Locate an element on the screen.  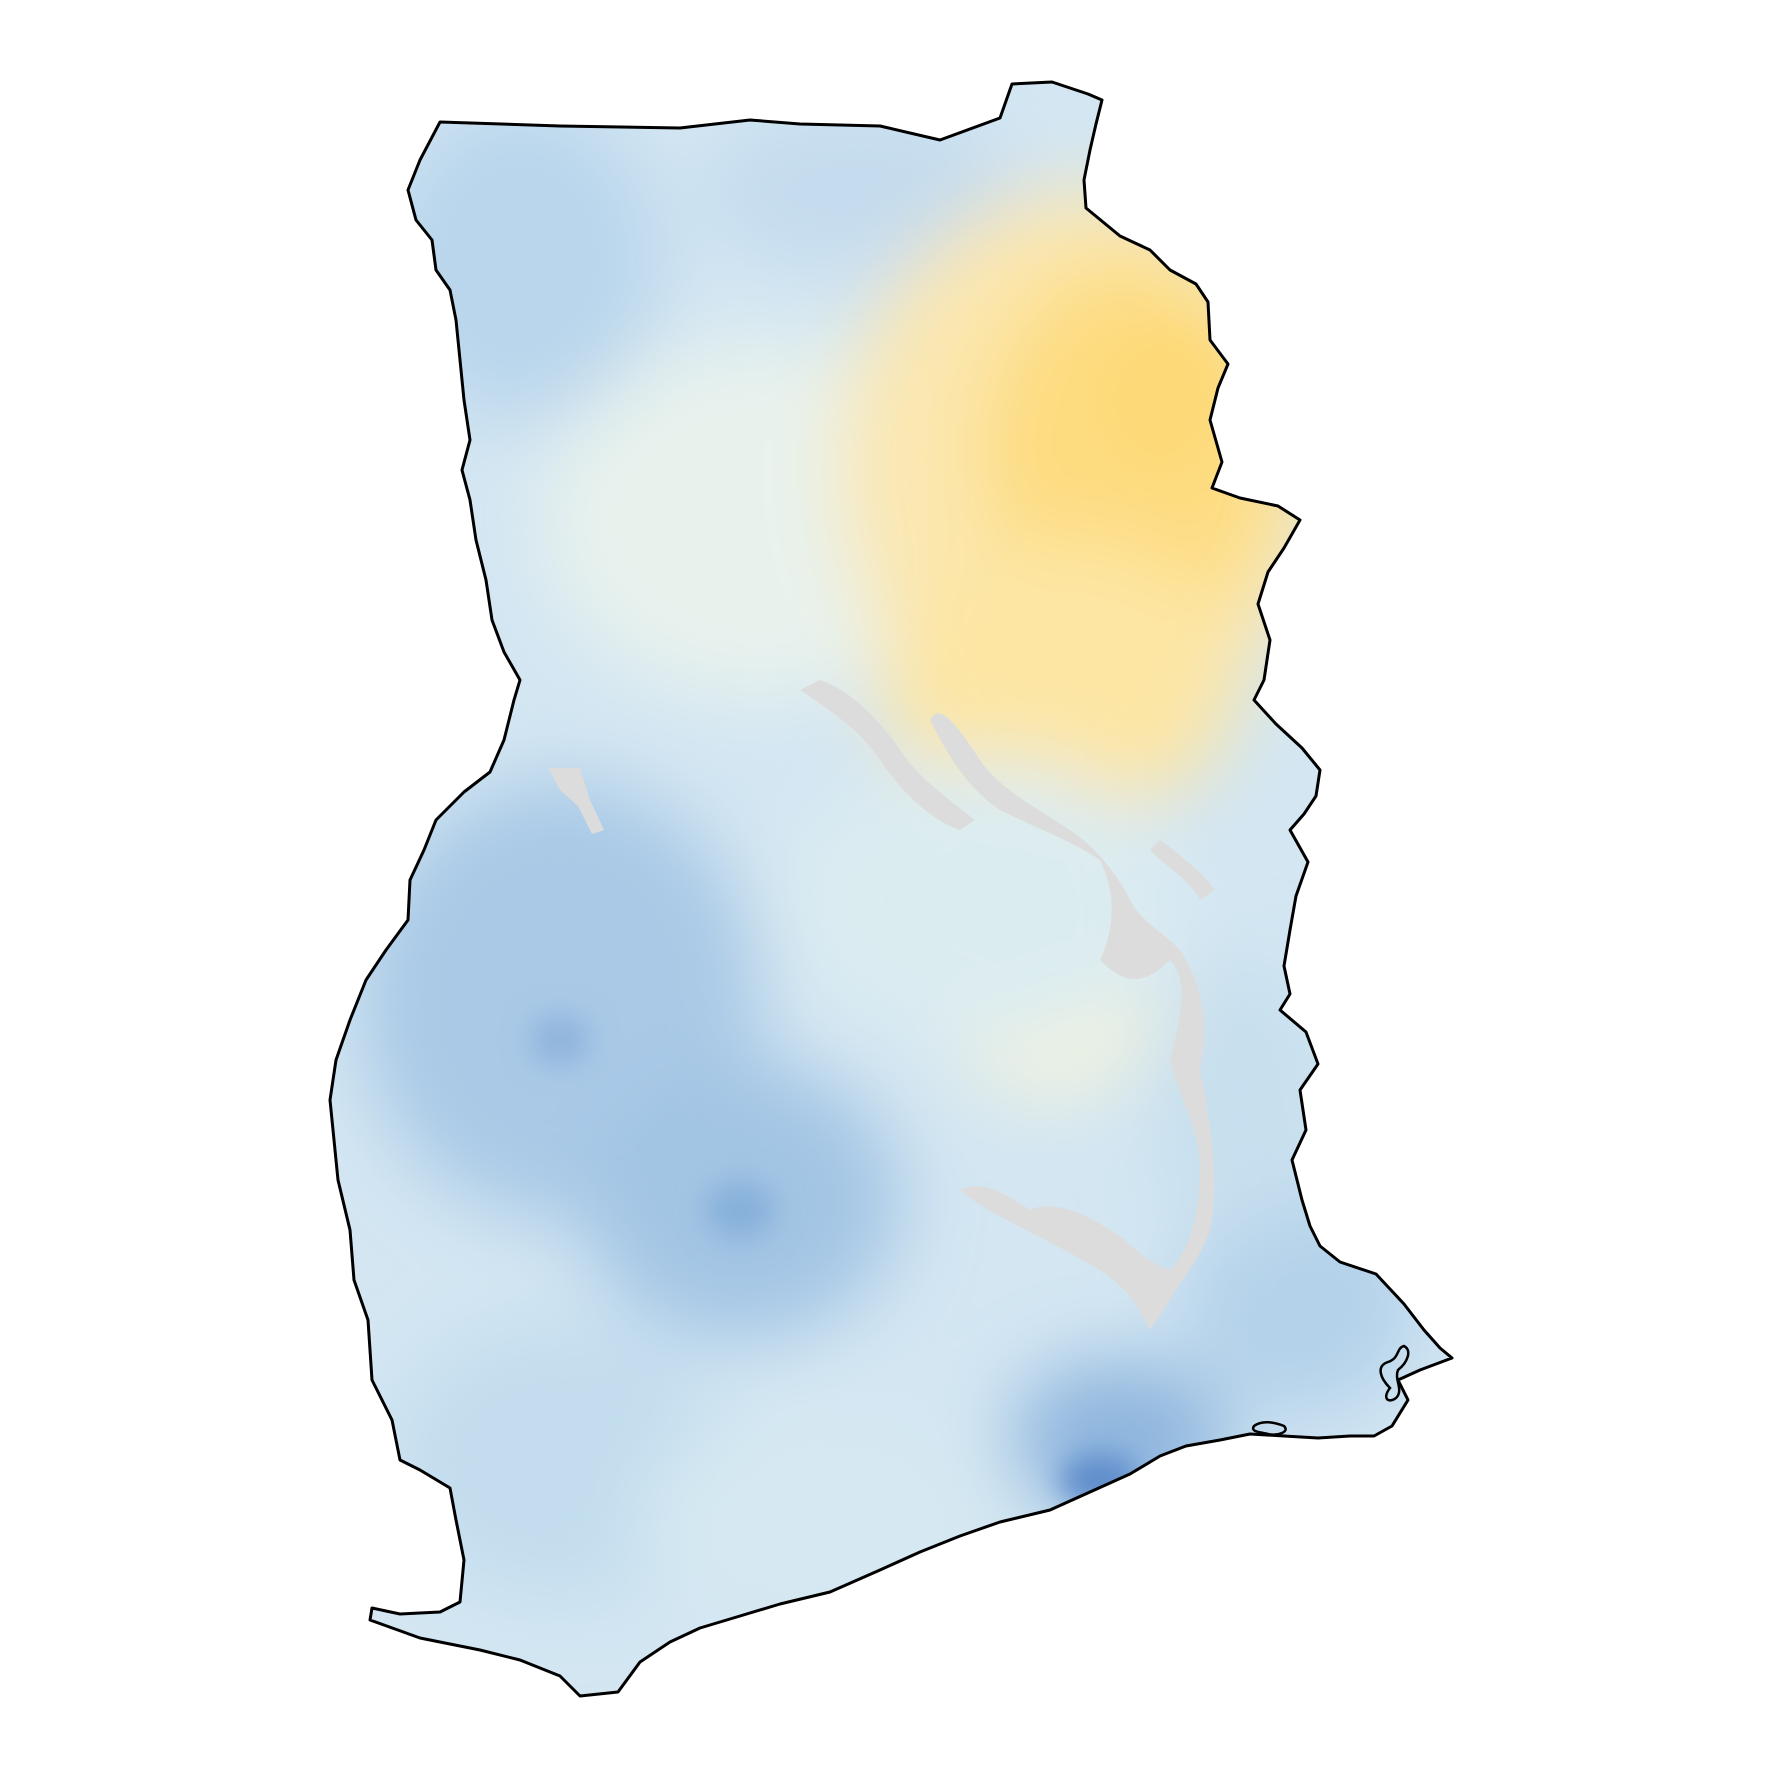
small-water-patch is located at coordinates (576, 801).